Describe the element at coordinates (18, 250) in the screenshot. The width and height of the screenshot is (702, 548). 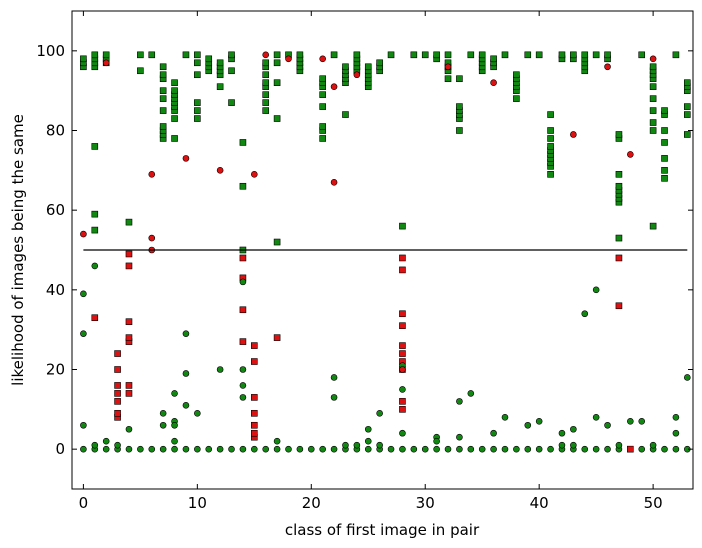
I see `y-axis-label: likelihood of images being the same` at that location.